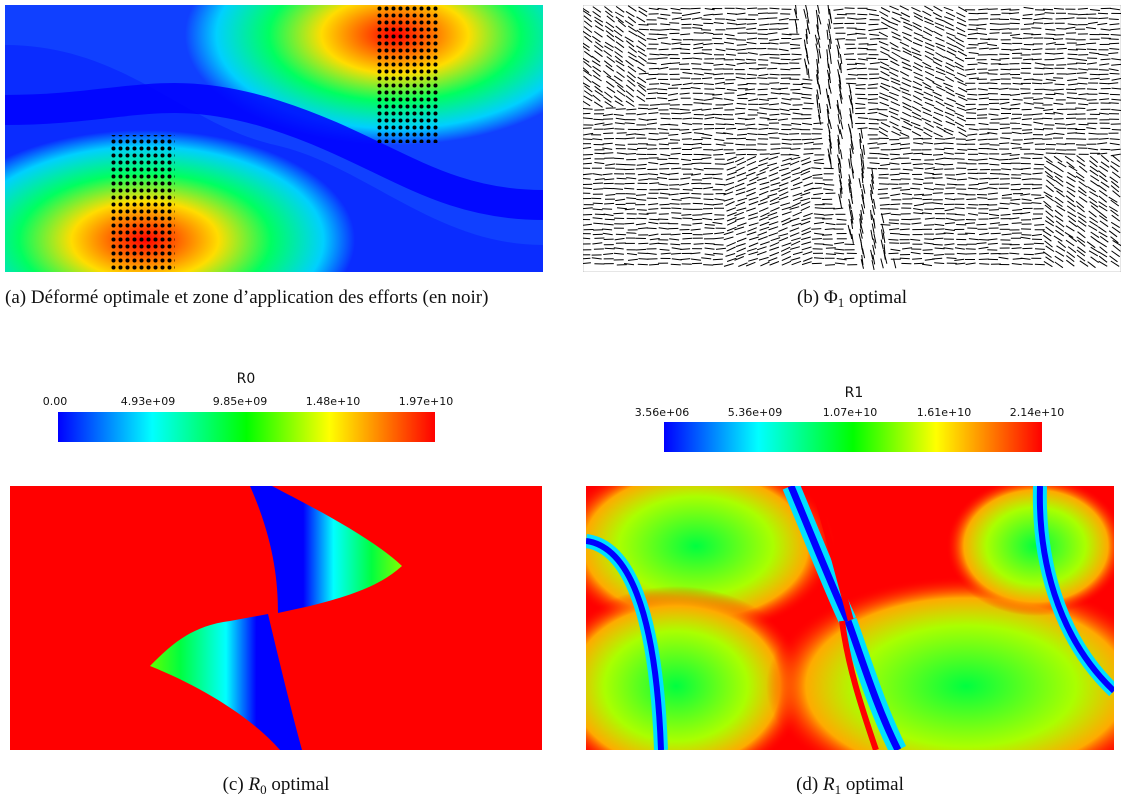 This screenshot has width=1125, height=805. Describe the element at coordinates (276, 787) in the screenshot. I see `caption-c: (c) R0 optimal` at that location.